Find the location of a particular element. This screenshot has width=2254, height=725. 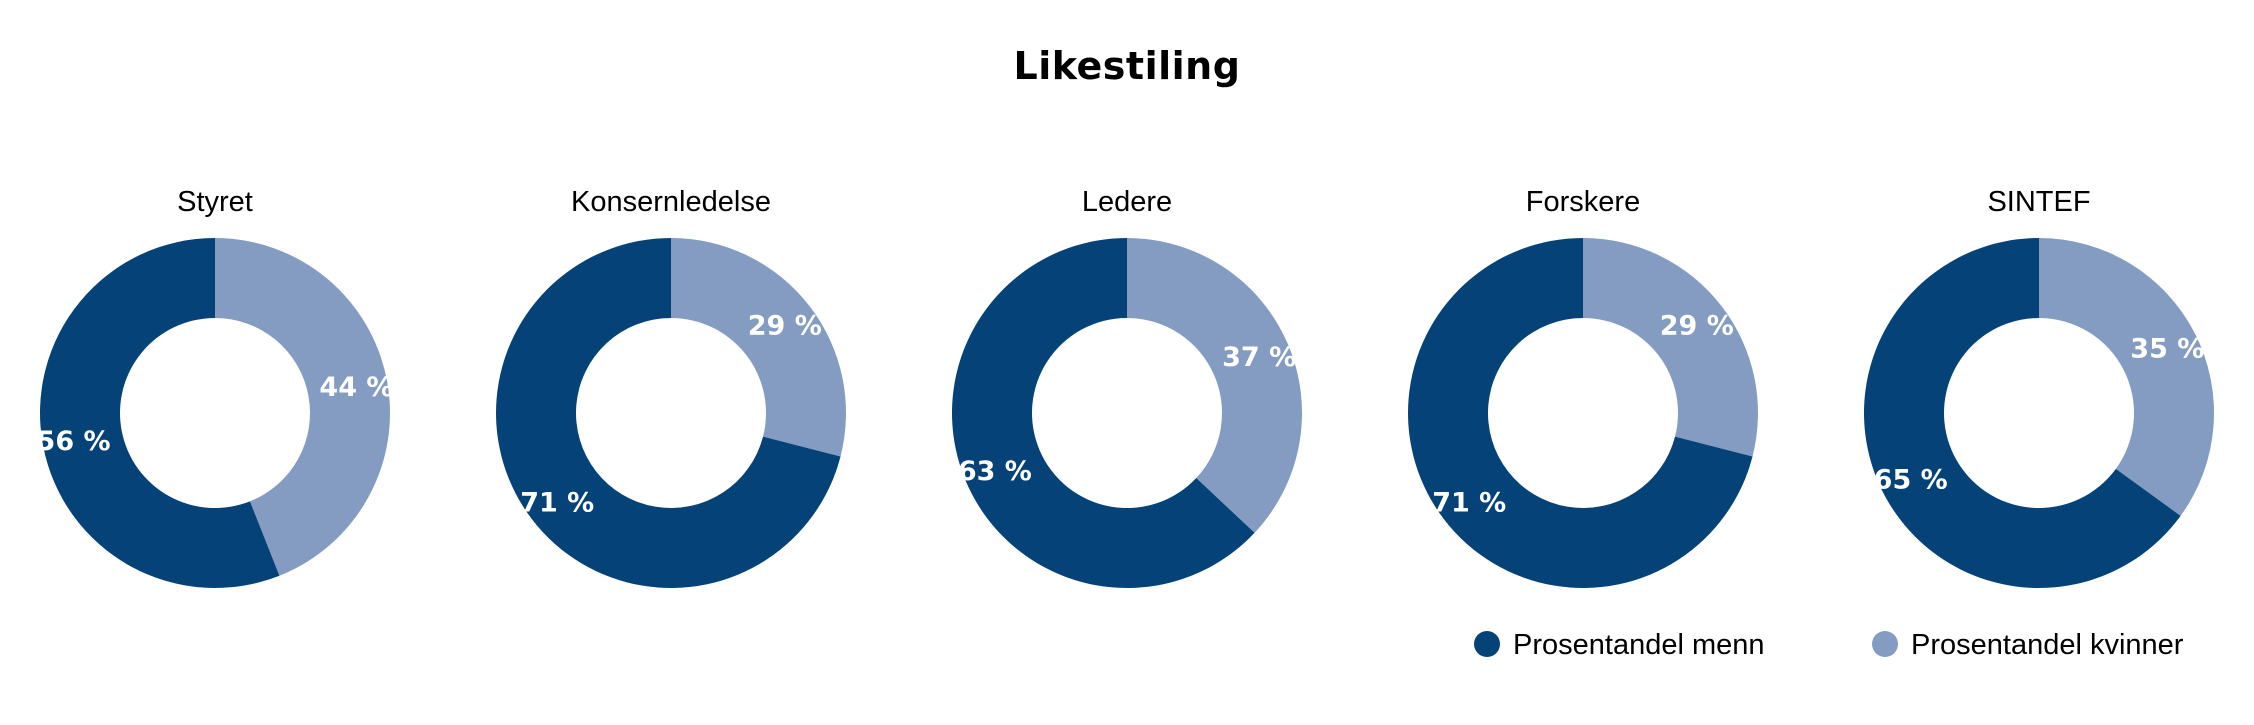

legend-label-men: Prosentandel menn is located at coordinates (1639, 645).